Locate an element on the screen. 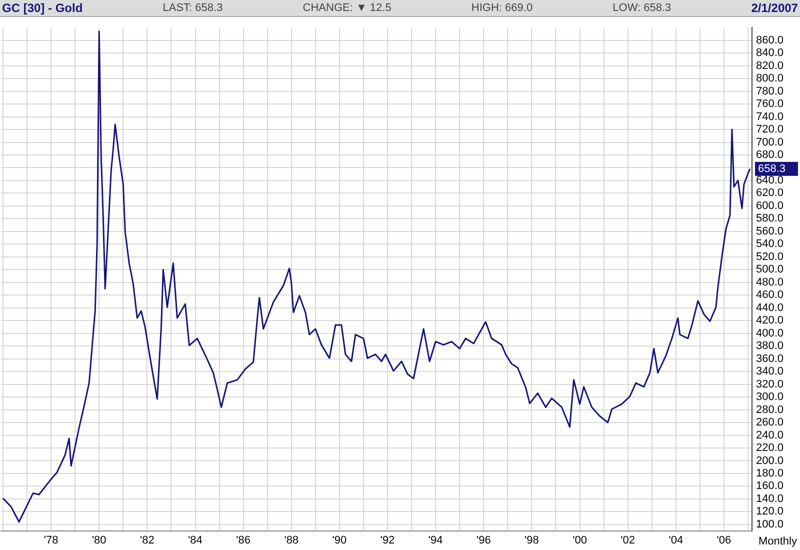 This screenshot has width=800, height=550. y-tick-label: 460.0 is located at coordinates (770, 295).